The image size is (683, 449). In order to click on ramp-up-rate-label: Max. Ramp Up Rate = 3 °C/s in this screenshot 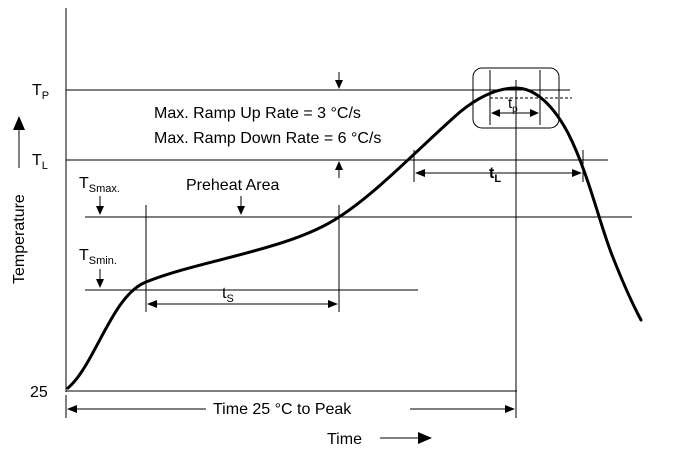, I will do `click(257, 113)`.